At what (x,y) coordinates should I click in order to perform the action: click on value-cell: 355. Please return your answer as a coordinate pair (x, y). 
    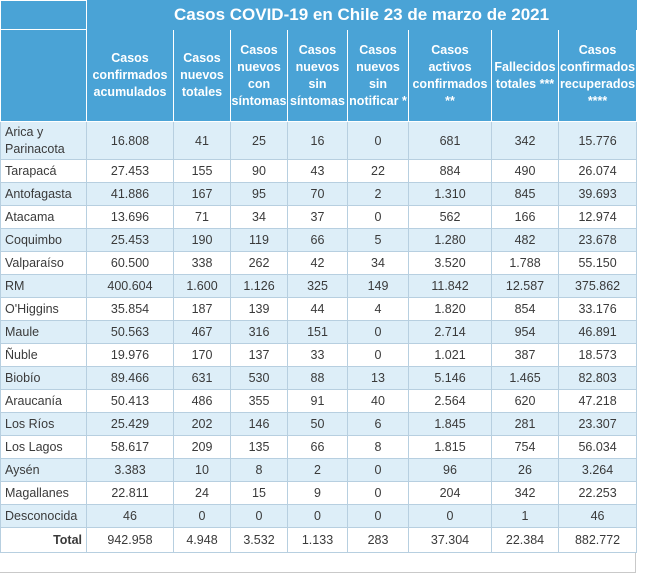
    Looking at the image, I should click on (259, 401).